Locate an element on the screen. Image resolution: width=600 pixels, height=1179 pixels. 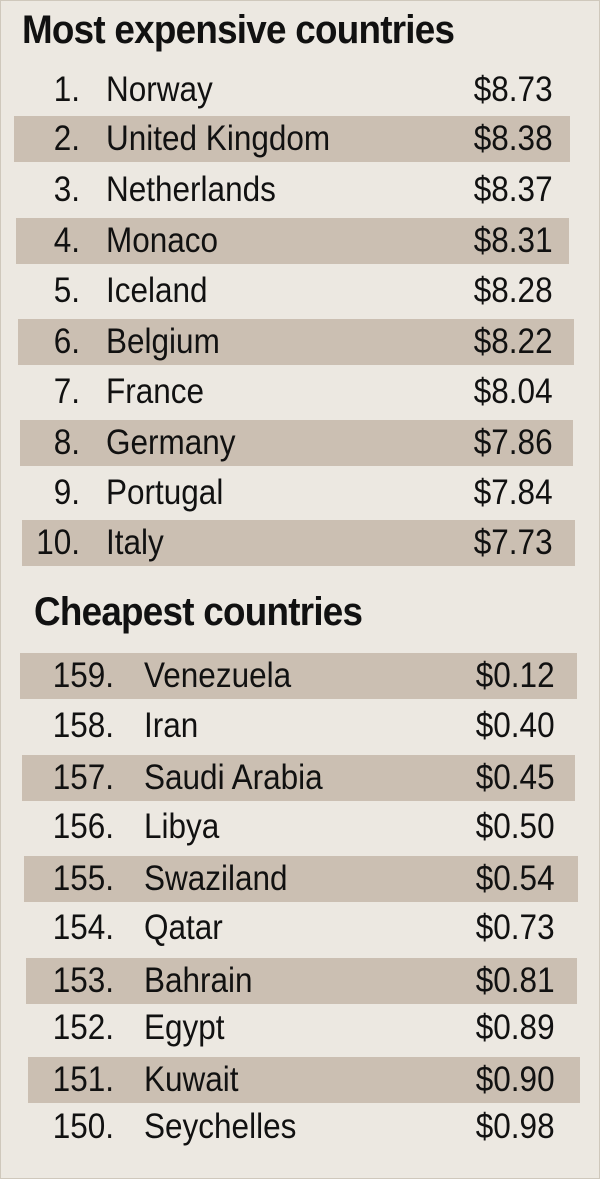
rank: 4. is located at coordinates (66, 240).